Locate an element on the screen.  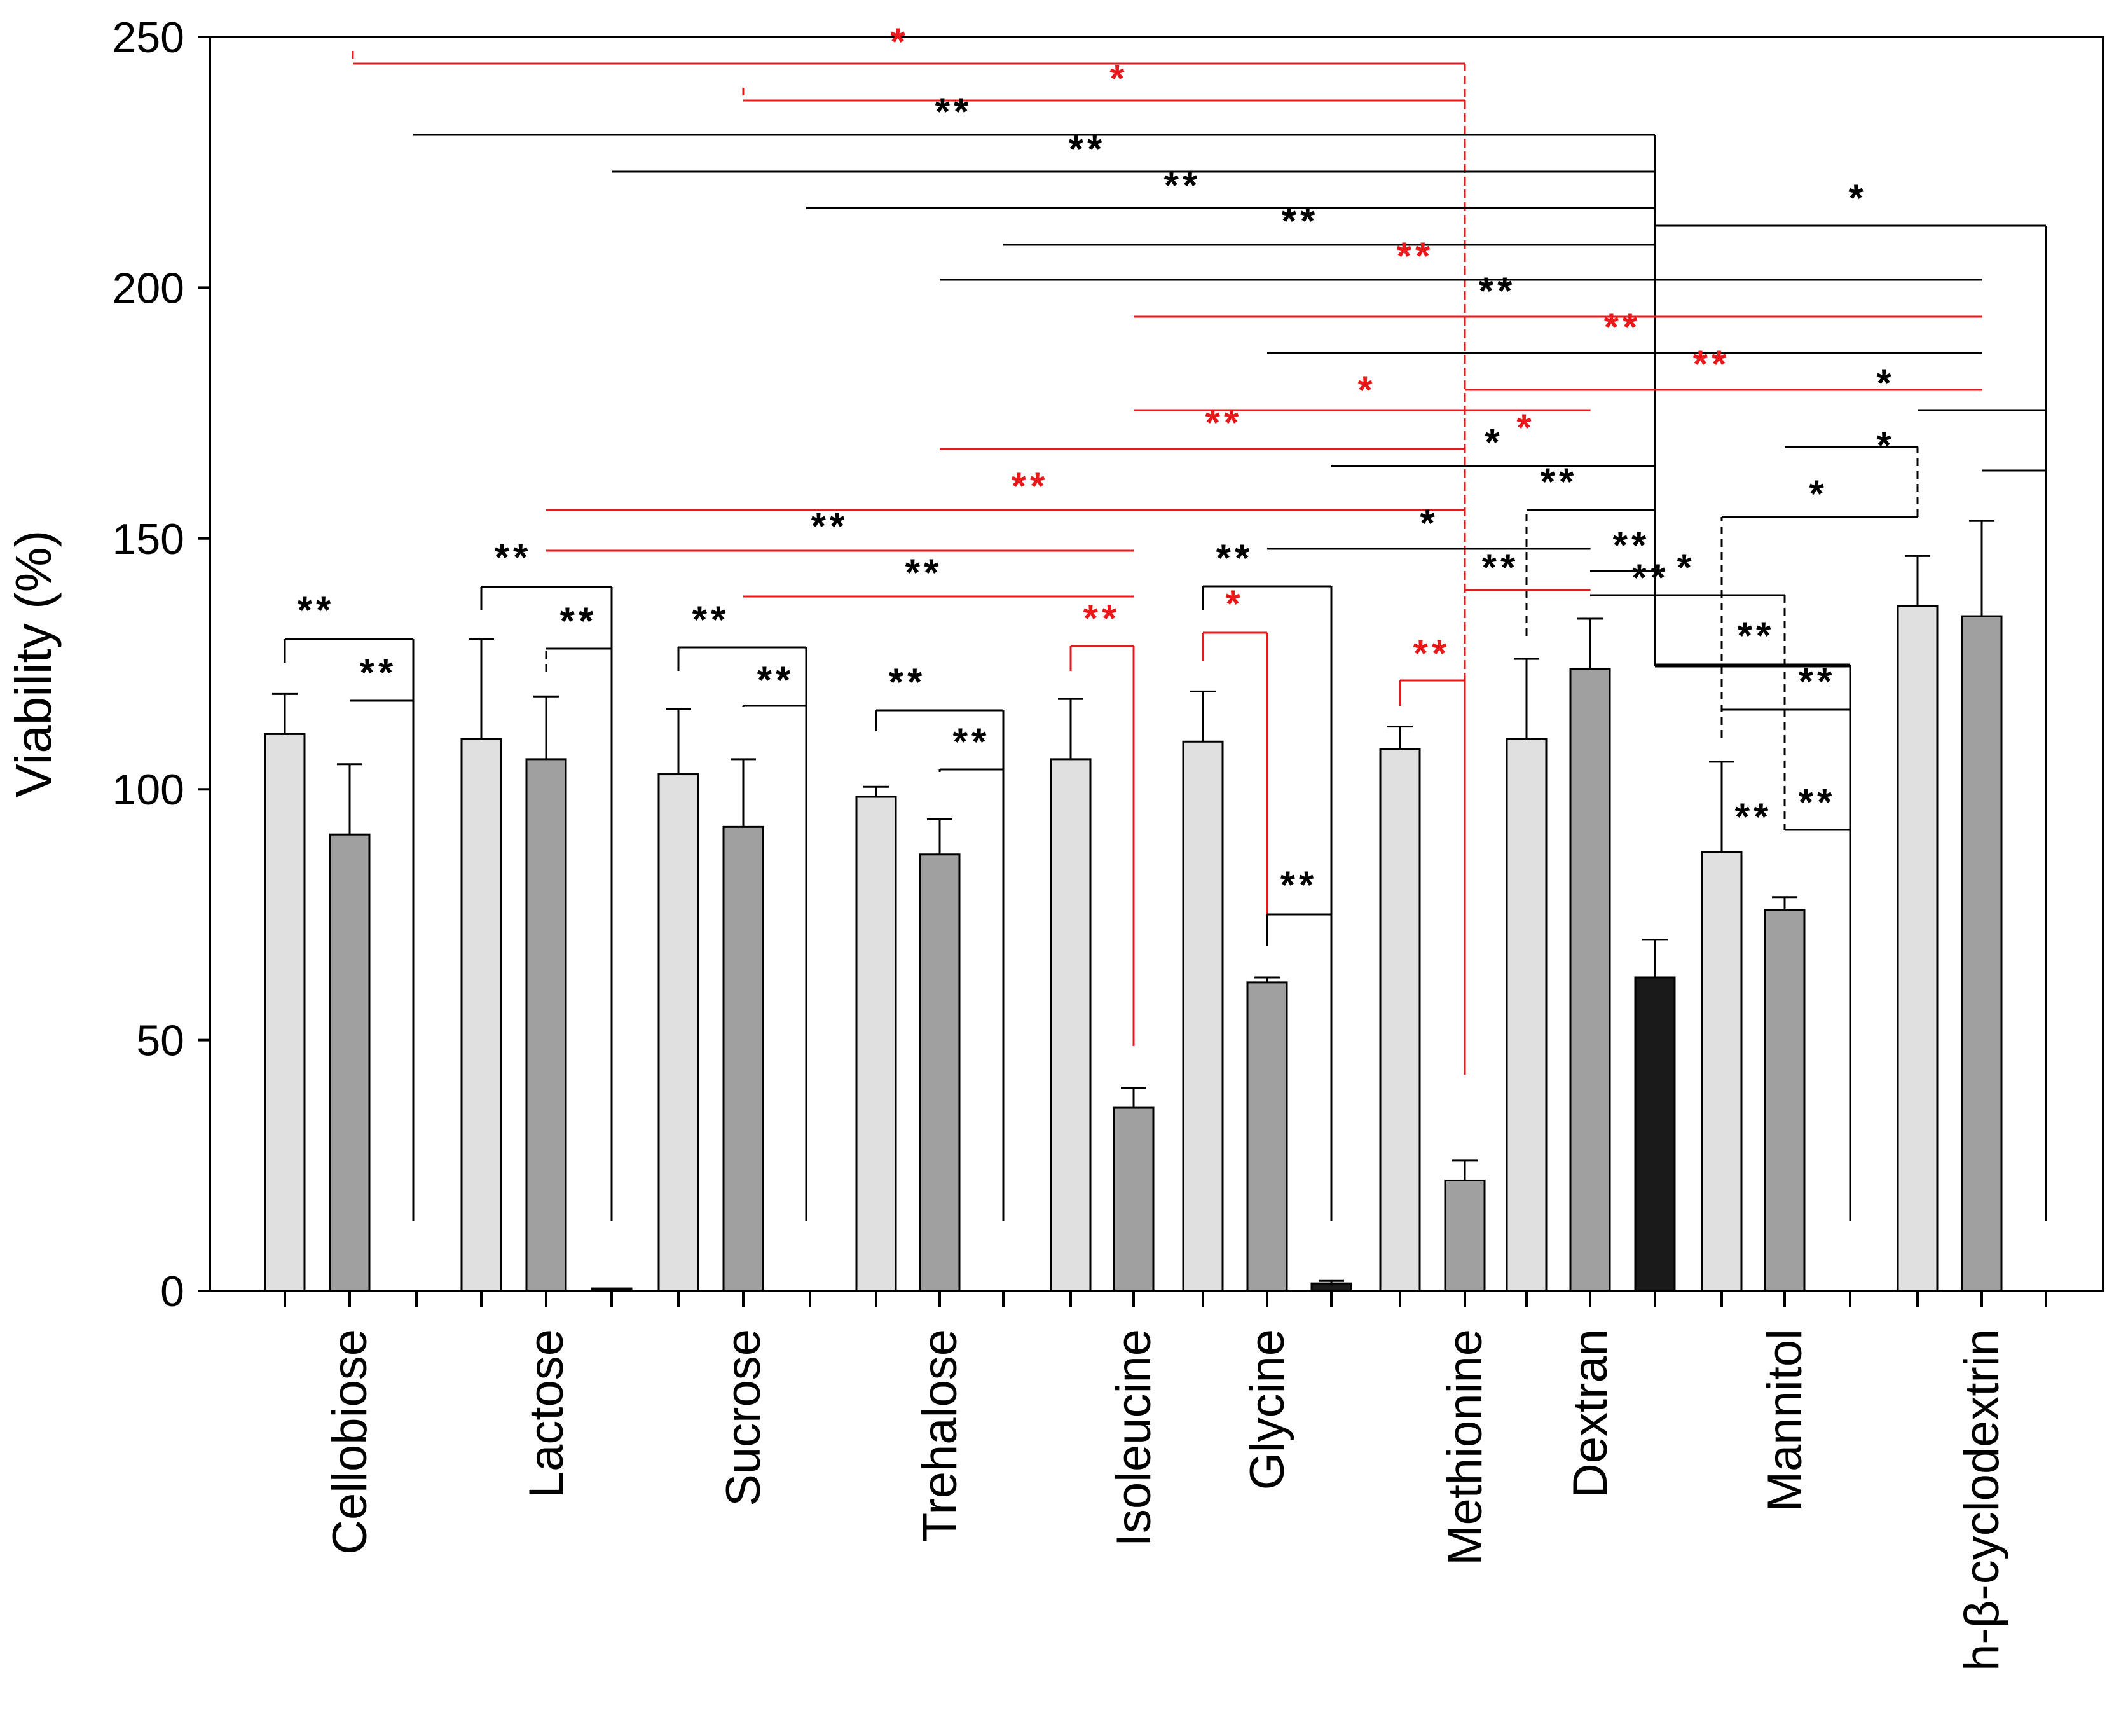
y-tick-label: 150 is located at coordinates (148, 539).